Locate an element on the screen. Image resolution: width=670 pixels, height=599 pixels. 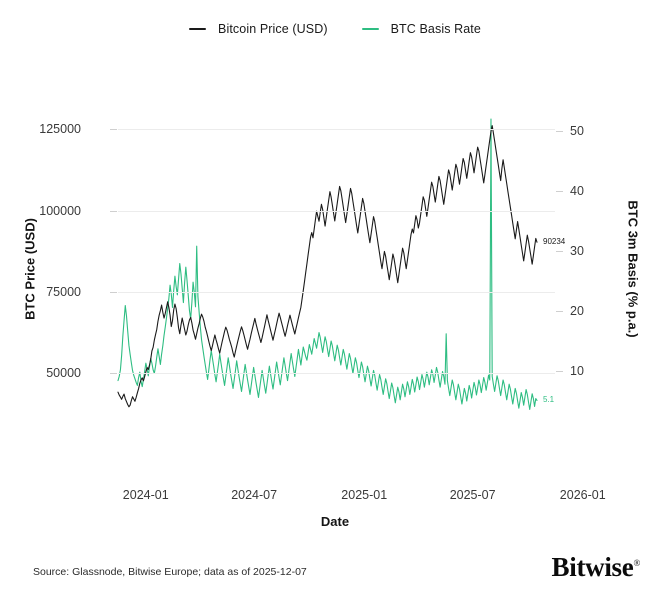
y2-axis-tick-1: 20 is located at coordinates (577, 311).